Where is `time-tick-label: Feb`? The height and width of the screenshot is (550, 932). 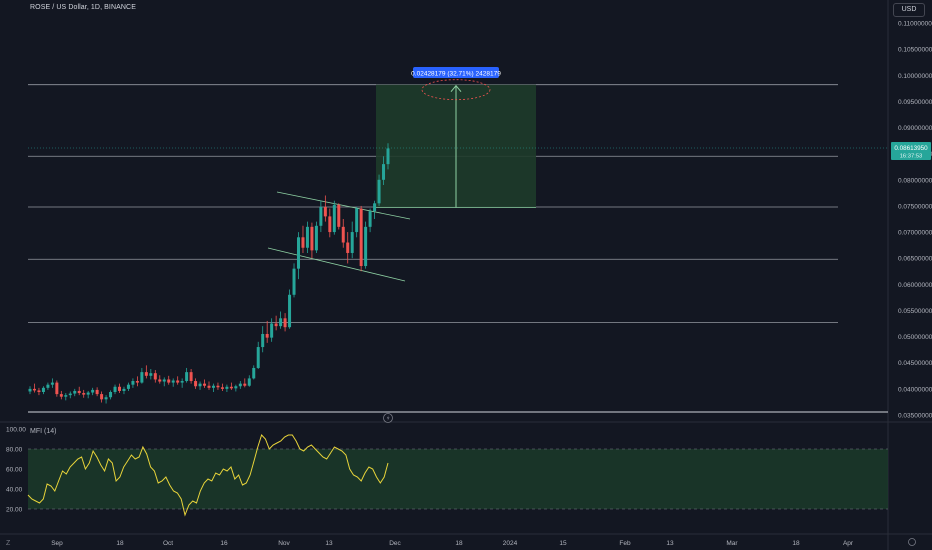
time-tick-label: Feb is located at coordinates (625, 543).